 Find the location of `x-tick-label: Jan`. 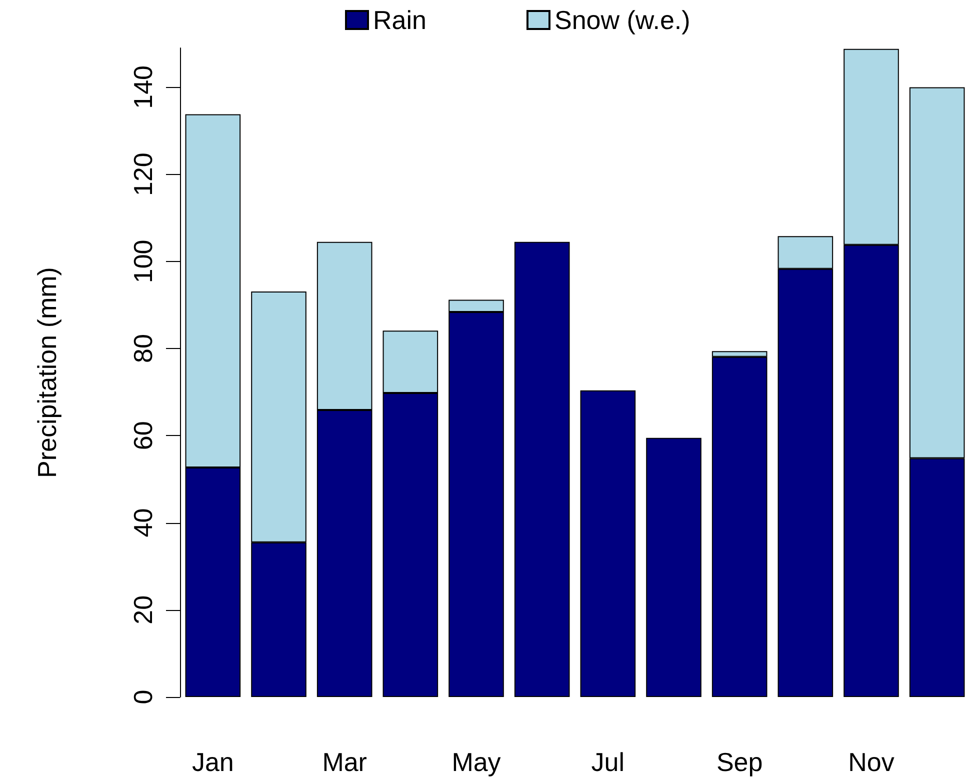

x-tick-label: Jan is located at coordinates (213, 762).